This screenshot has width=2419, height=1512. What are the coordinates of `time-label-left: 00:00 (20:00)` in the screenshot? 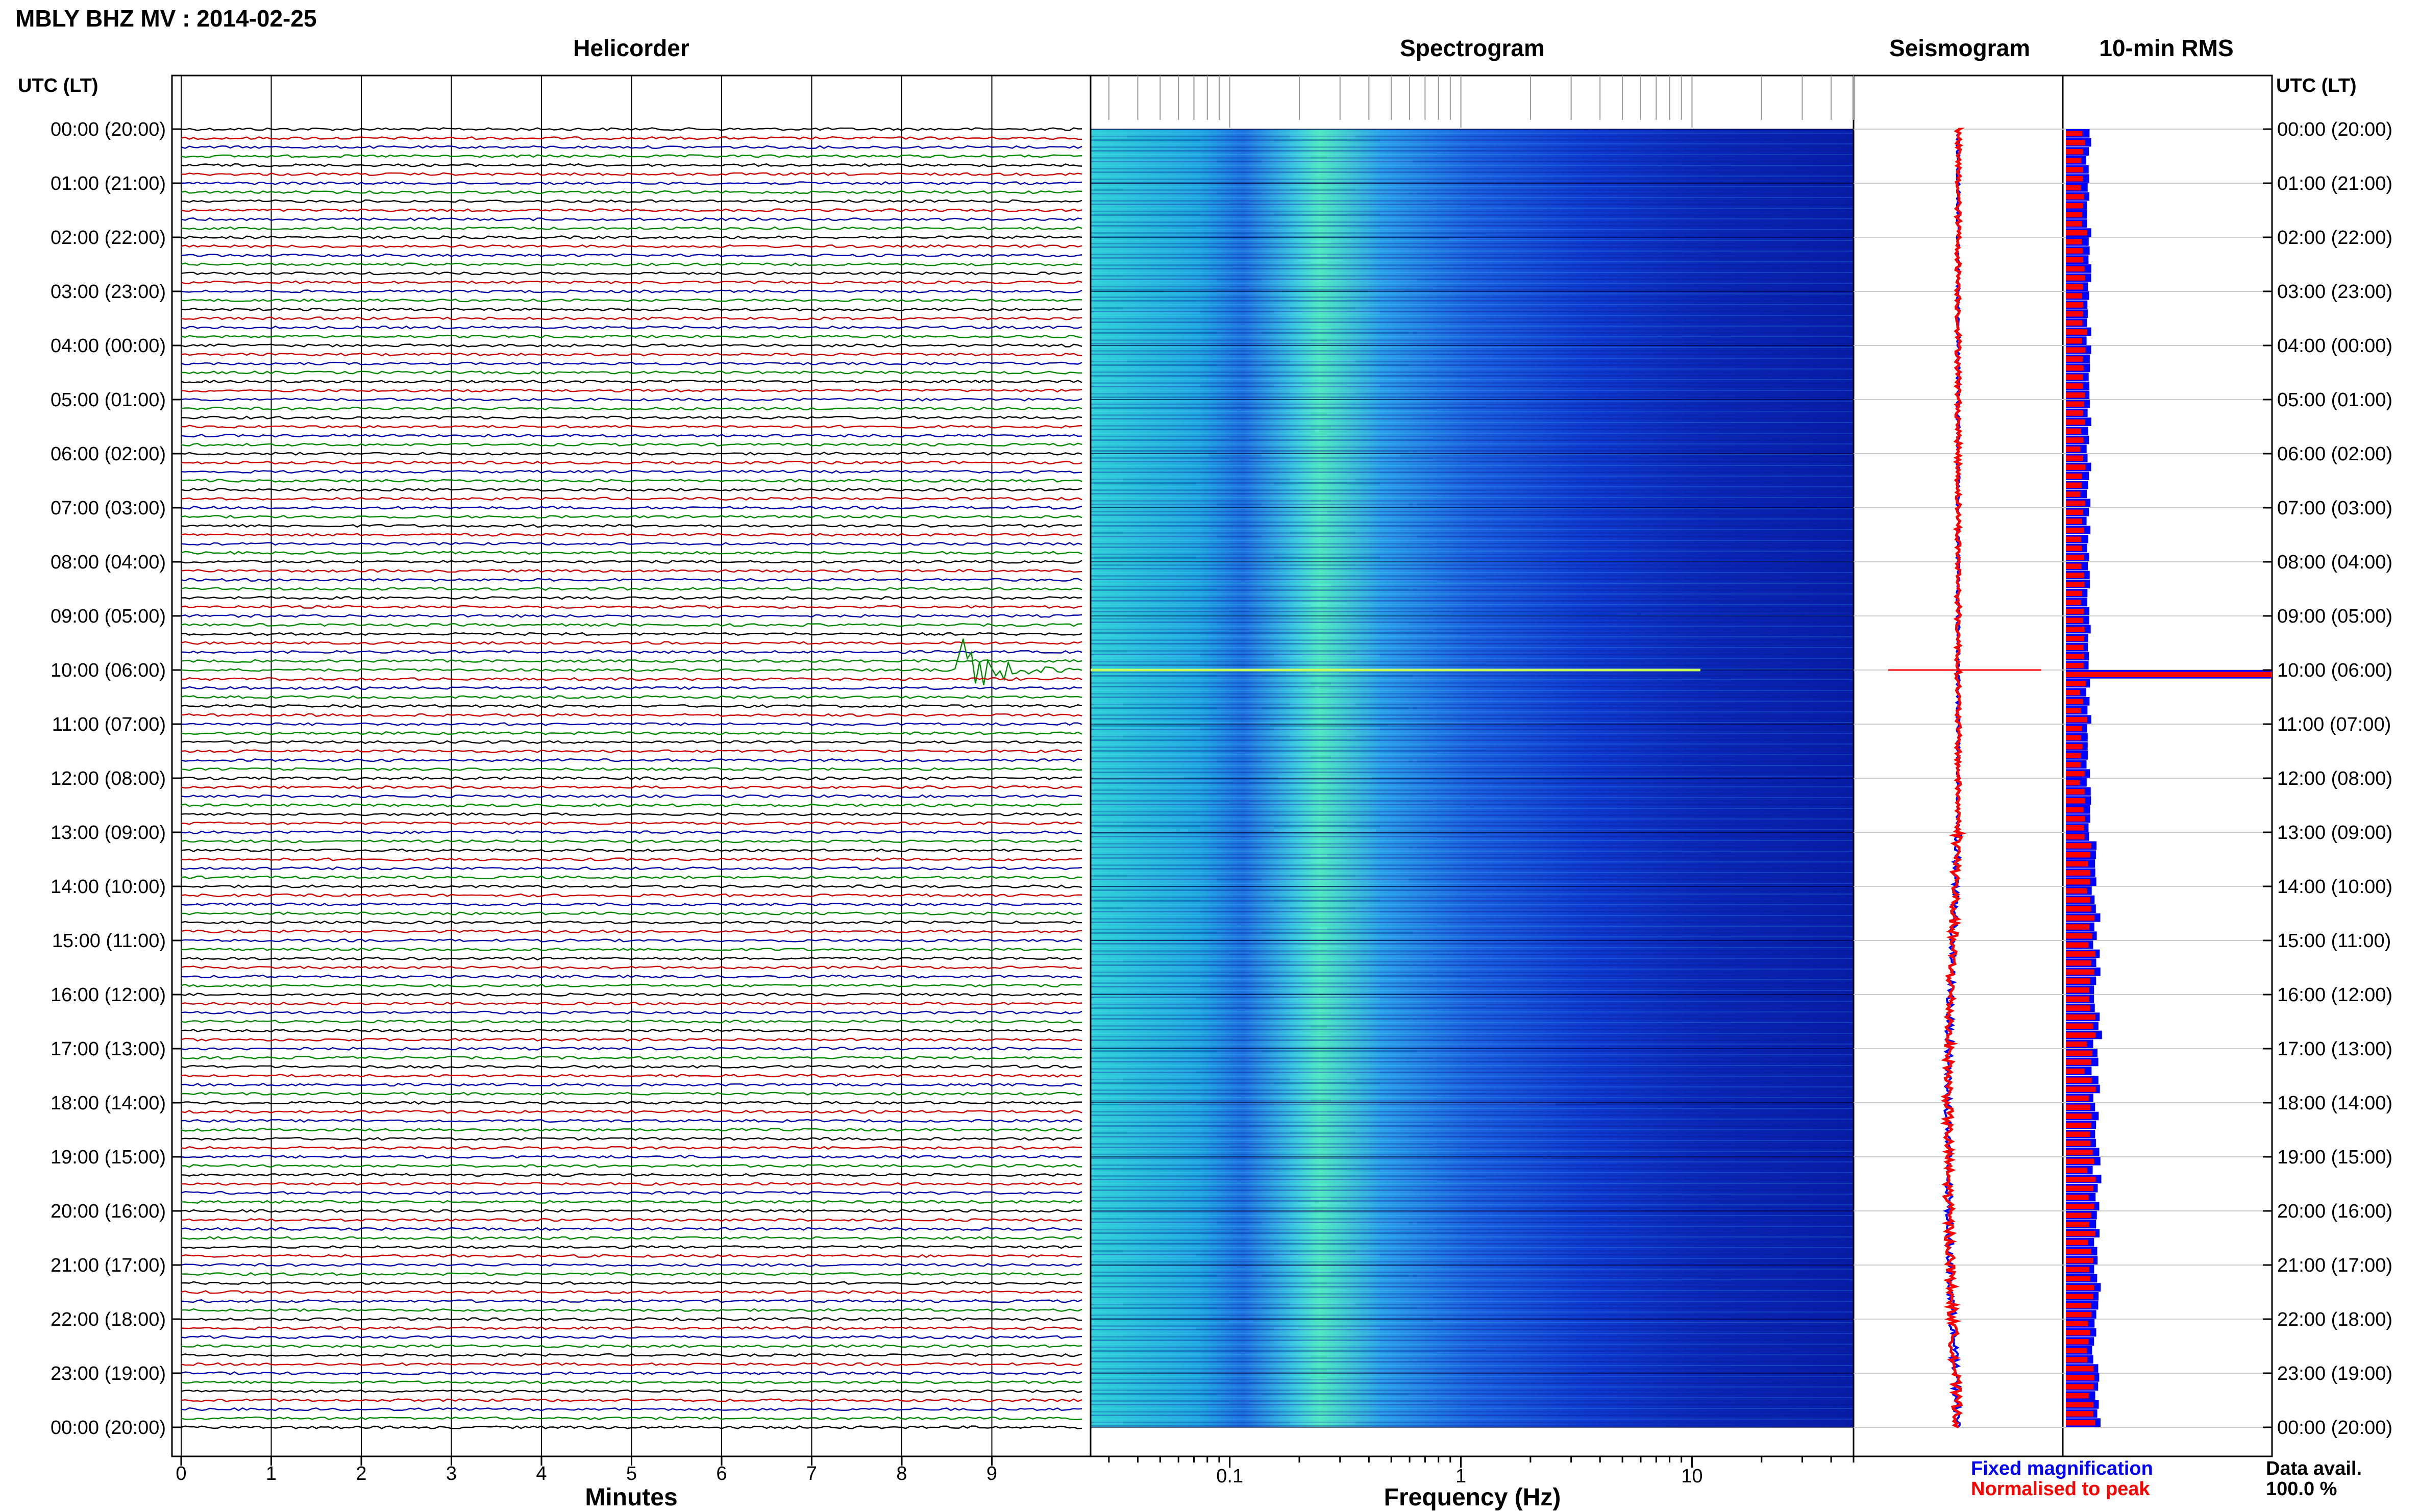 It's located at (108, 1428).